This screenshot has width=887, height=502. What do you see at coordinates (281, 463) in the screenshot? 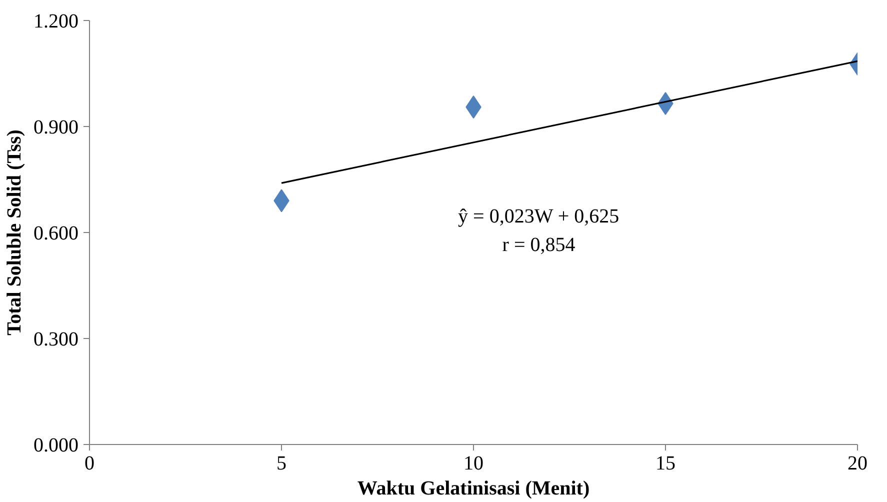
I see `x-tick-label: 5` at bounding box center [281, 463].